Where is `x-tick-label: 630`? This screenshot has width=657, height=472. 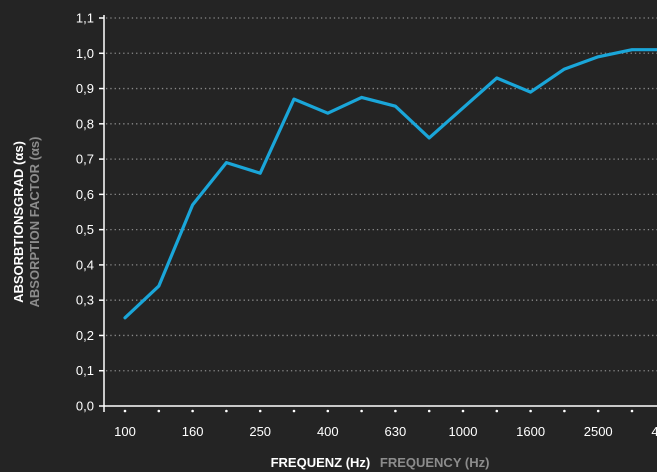 x-tick-label: 630 is located at coordinates (396, 431).